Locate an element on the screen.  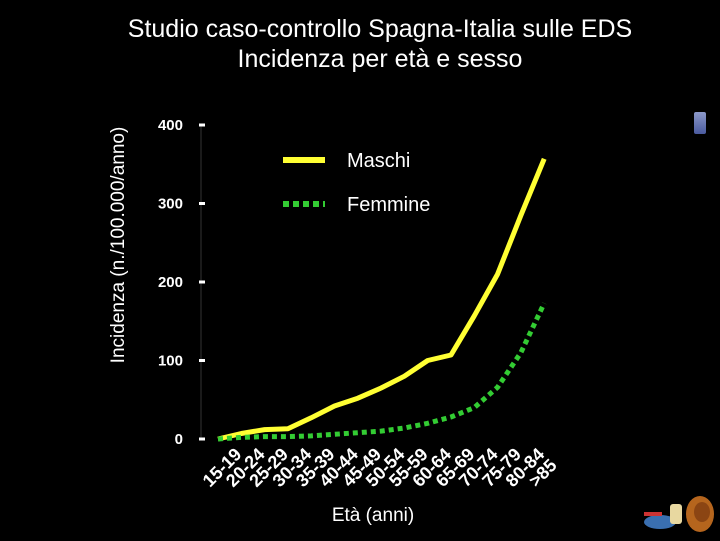
legend-label: Femmine is located at coordinates (388, 205).